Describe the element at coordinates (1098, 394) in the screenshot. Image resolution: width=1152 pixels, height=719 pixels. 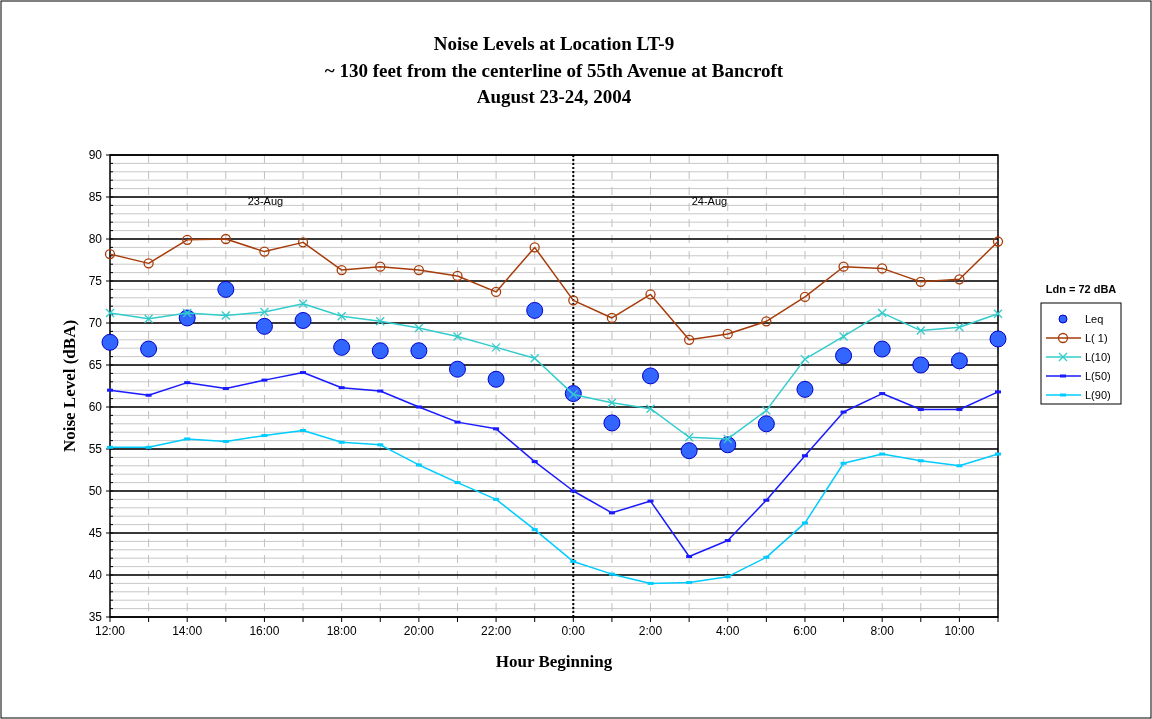
I see `legend-label: L(90)` at that location.